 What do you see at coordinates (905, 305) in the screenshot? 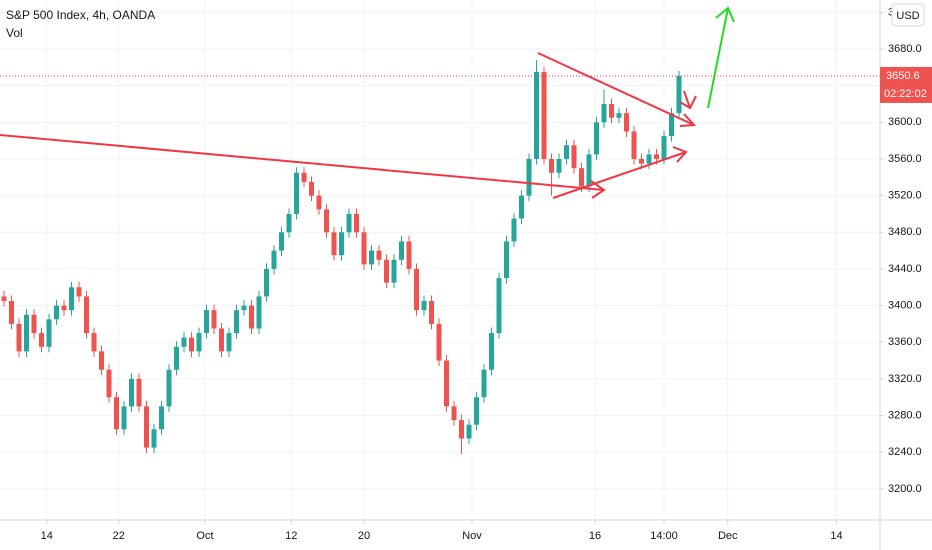
I see `y-tick-label: 3400.0` at bounding box center [905, 305].